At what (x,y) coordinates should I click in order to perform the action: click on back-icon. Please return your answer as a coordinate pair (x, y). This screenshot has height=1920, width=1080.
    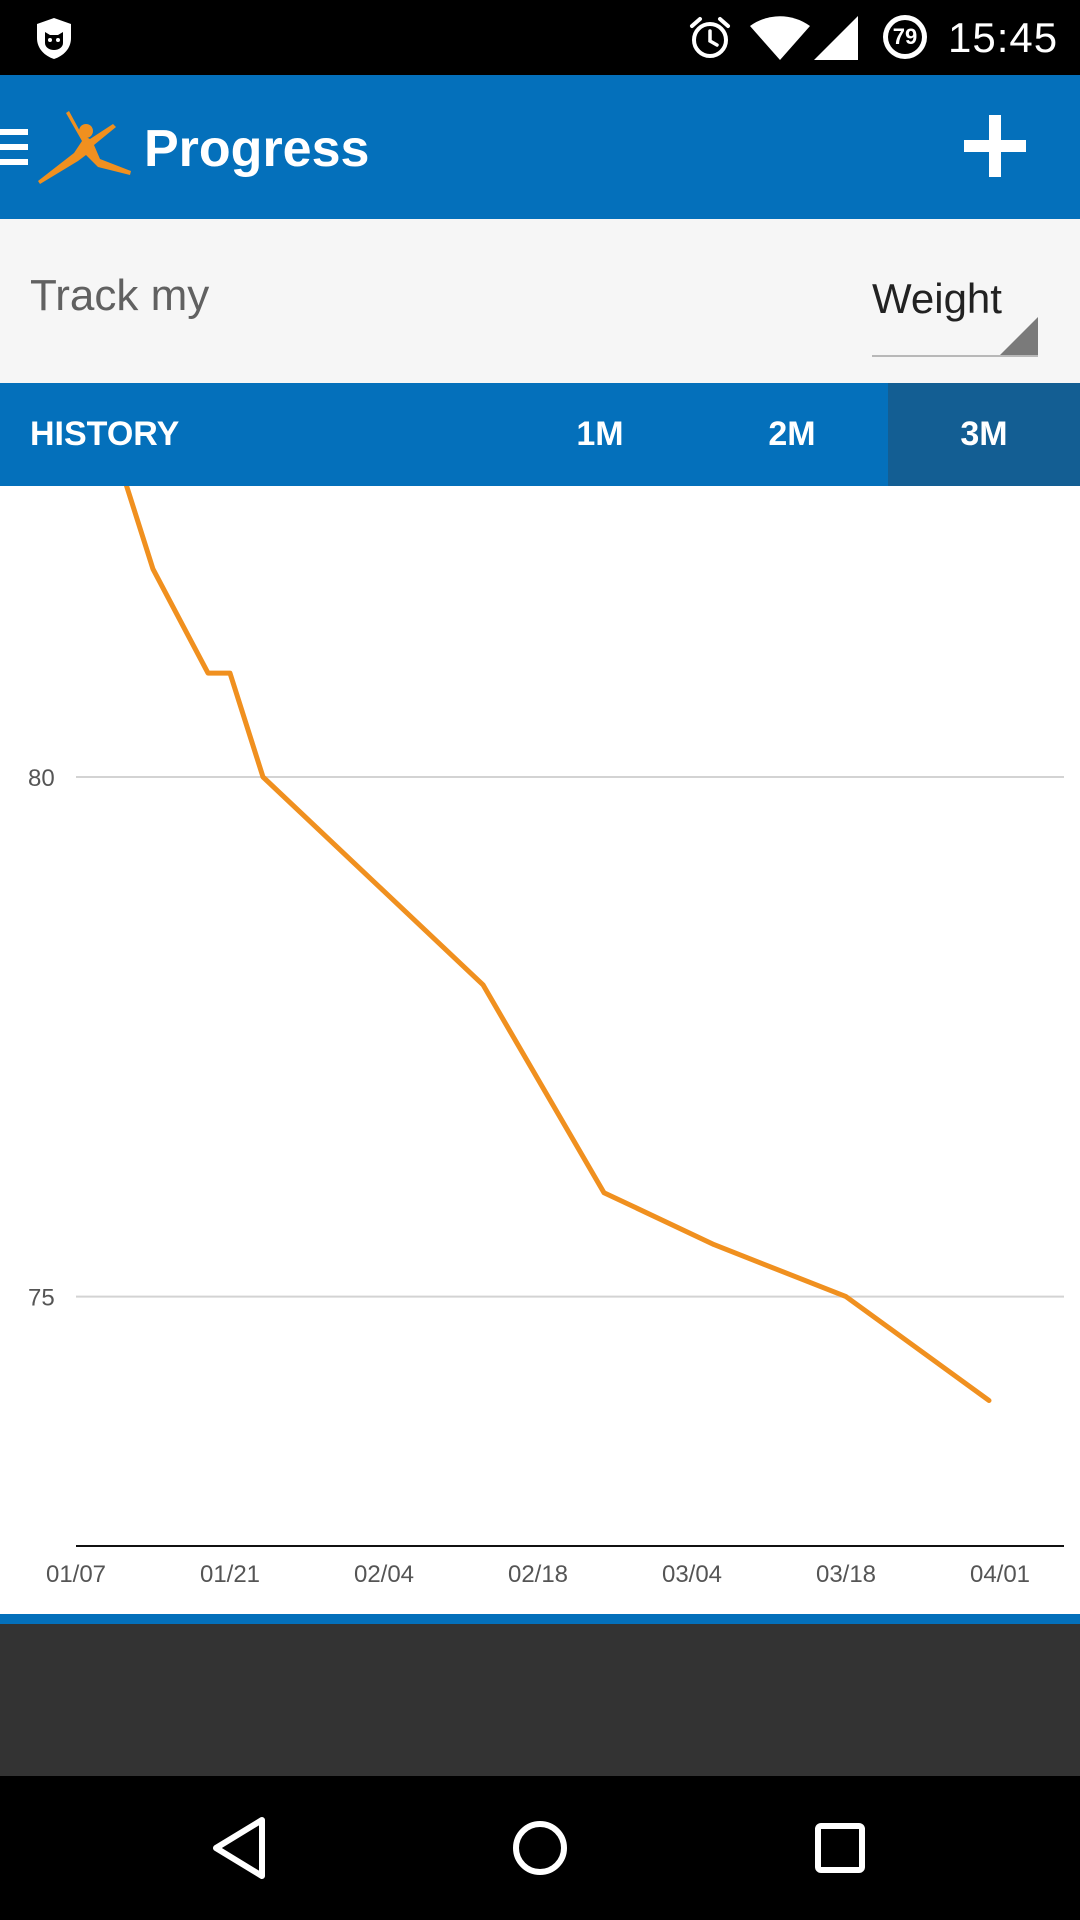
    Looking at the image, I should click on (240, 1848).